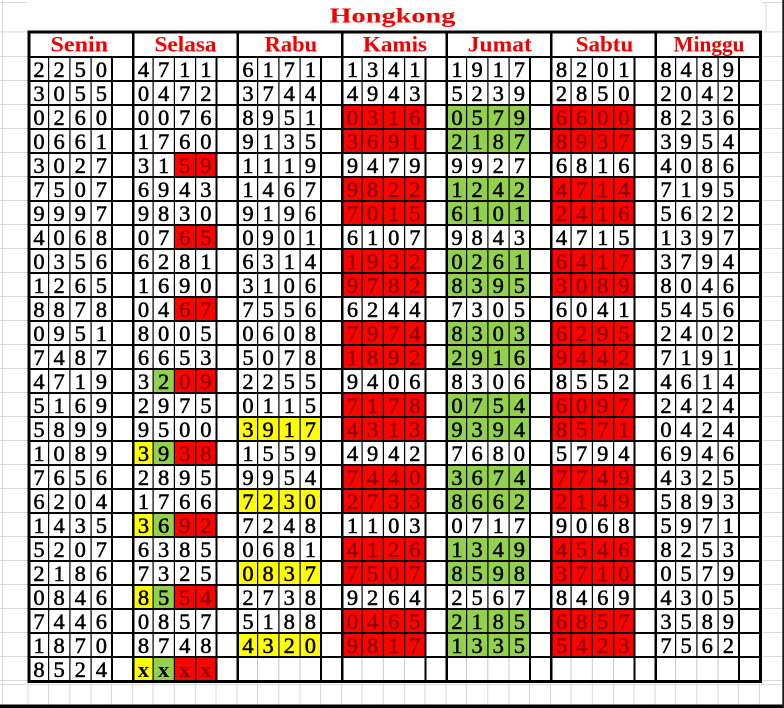 This screenshot has width=784, height=708. What do you see at coordinates (80, 44) in the screenshot?
I see `svg-text: Senin` at bounding box center [80, 44].